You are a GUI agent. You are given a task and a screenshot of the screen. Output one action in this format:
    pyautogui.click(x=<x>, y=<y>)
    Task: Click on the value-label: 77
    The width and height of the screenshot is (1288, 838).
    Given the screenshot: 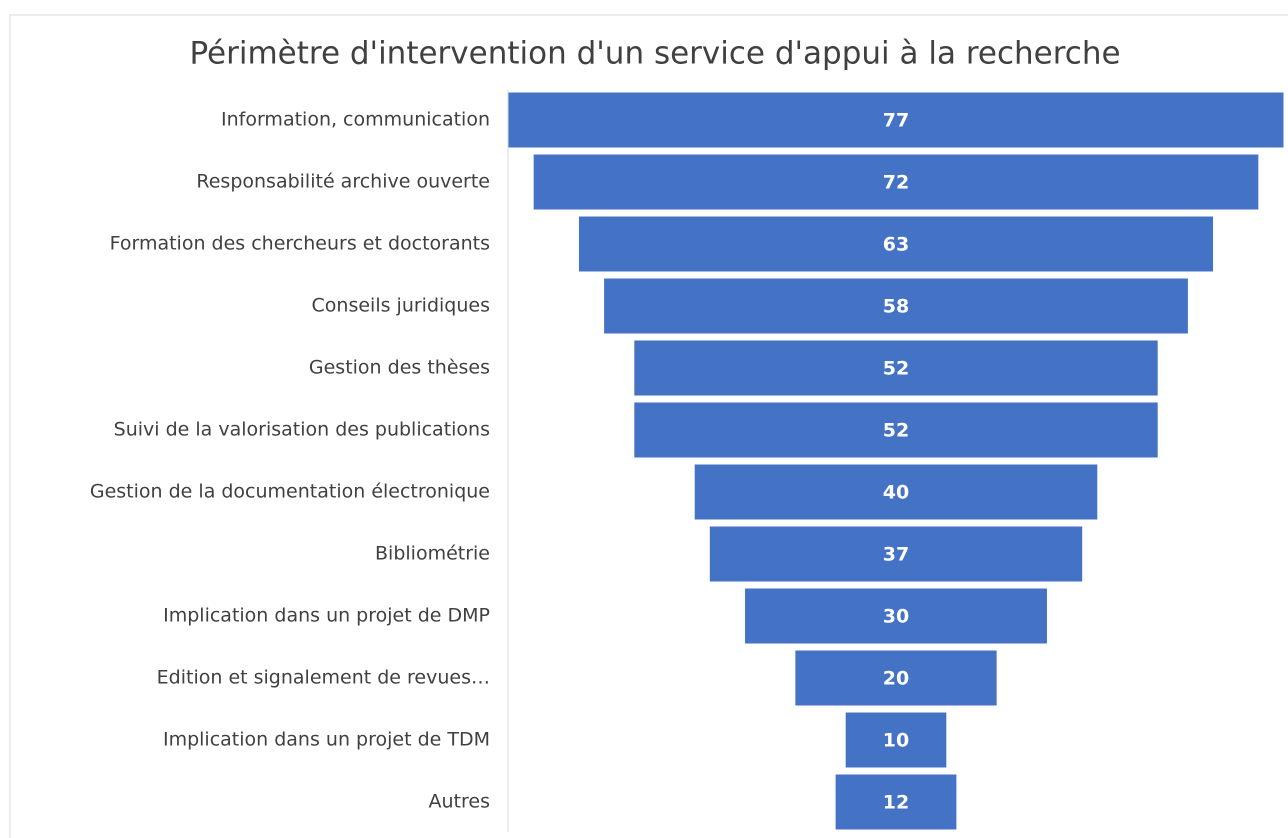 What is the action you would take?
    pyautogui.click(x=896, y=121)
    